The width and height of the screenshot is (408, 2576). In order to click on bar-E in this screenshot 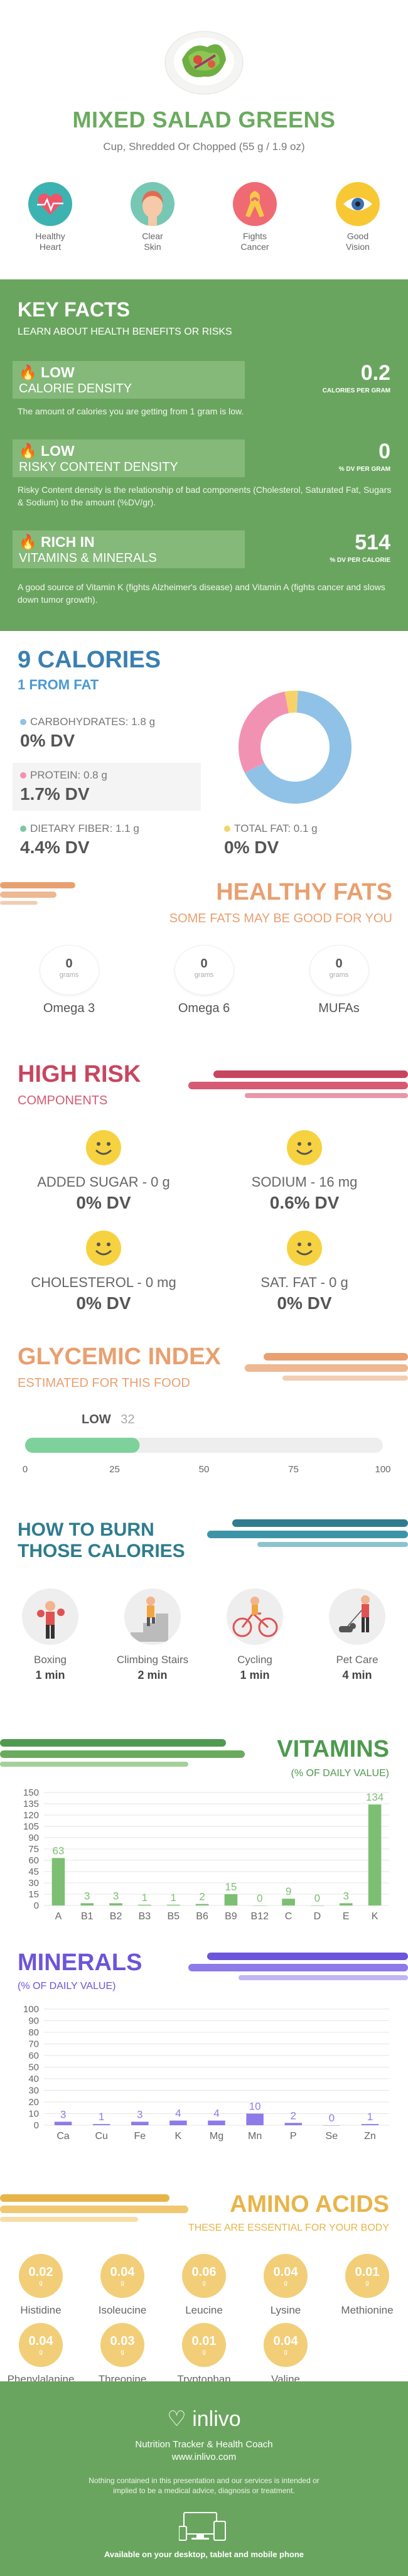, I will do `click(346, 1904)`.